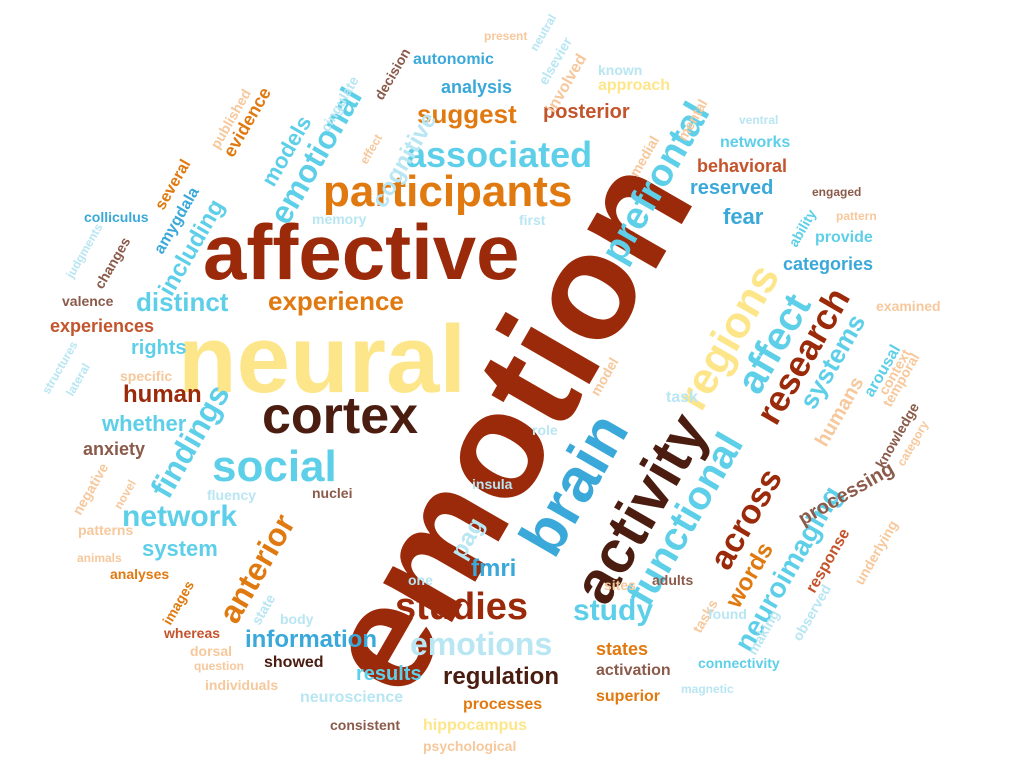 The width and height of the screenshot is (1010, 776). I want to click on word-results: results, so click(389, 674).